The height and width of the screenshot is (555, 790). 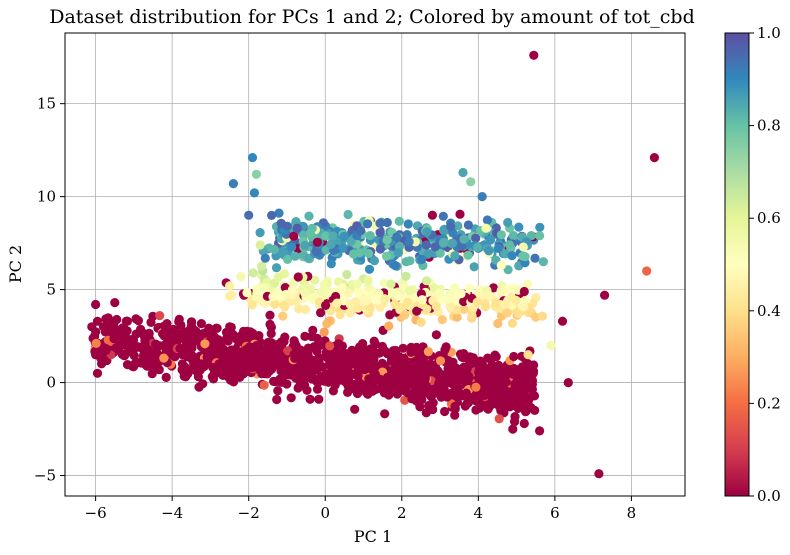 What do you see at coordinates (769, 126) in the screenshot?
I see `colorbar-tick-label: 0.8` at bounding box center [769, 126].